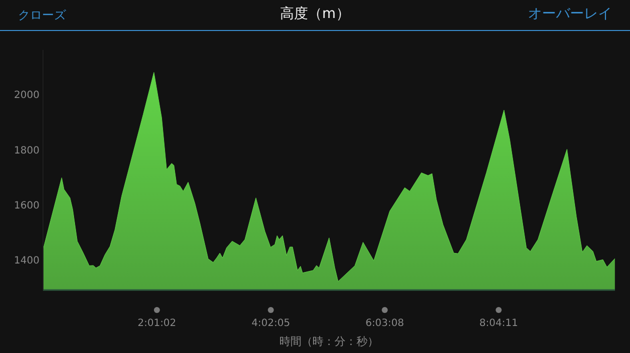  Describe the element at coordinates (384, 323) in the screenshot. I see `x-tick-label: 6:03:08` at that location.